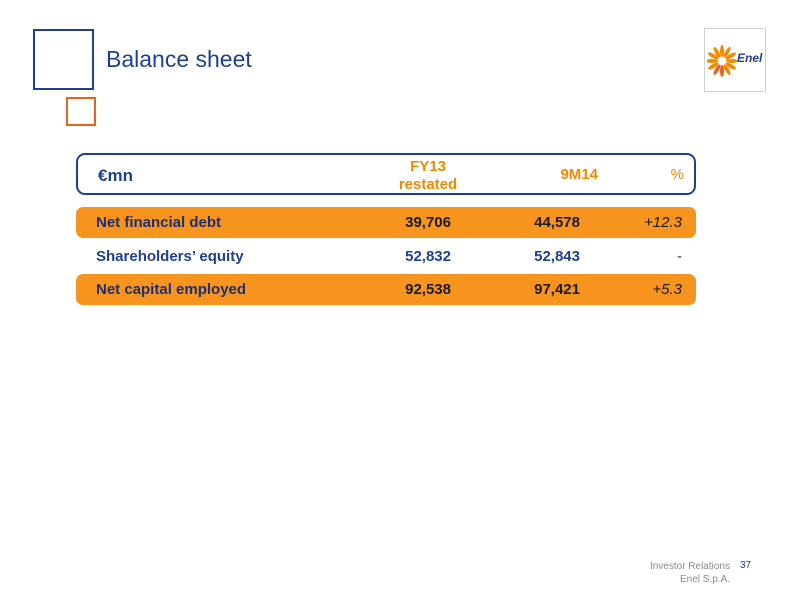 The height and width of the screenshot is (600, 800). I want to click on column-header-percent: %, so click(677, 174).